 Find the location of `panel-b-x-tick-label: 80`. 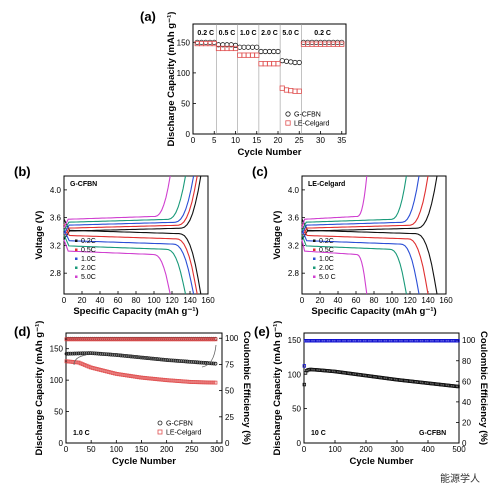

panel-b-x-tick-label: 80 is located at coordinates (136, 300).